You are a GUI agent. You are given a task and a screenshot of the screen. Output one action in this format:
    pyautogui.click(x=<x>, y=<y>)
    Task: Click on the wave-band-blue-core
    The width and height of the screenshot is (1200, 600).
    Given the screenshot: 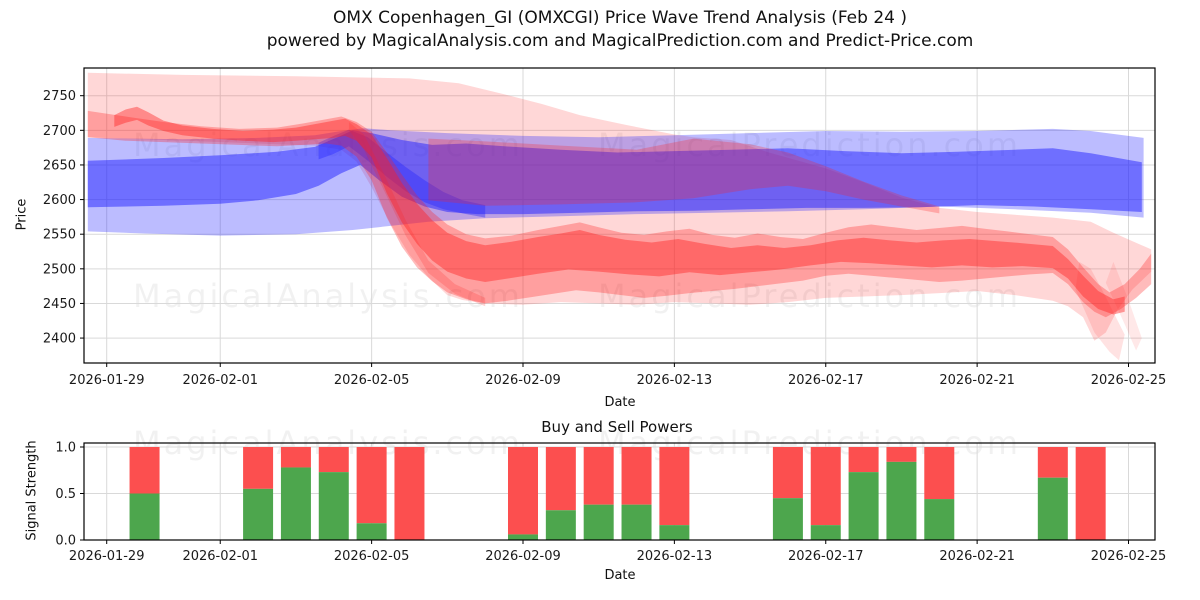 What is the action you would take?
    pyautogui.click(x=614, y=172)
    